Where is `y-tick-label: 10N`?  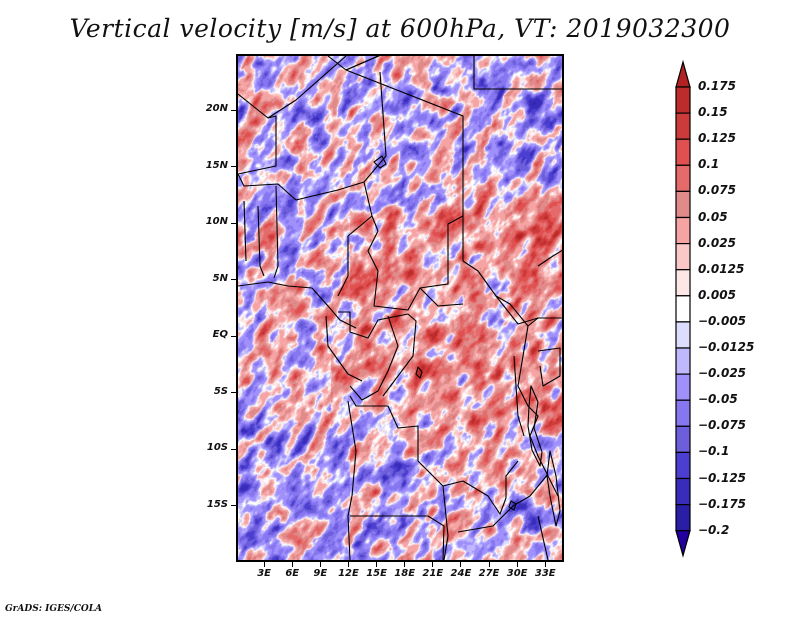 y-tick-label: 10N is located at coordinates (216, 222).